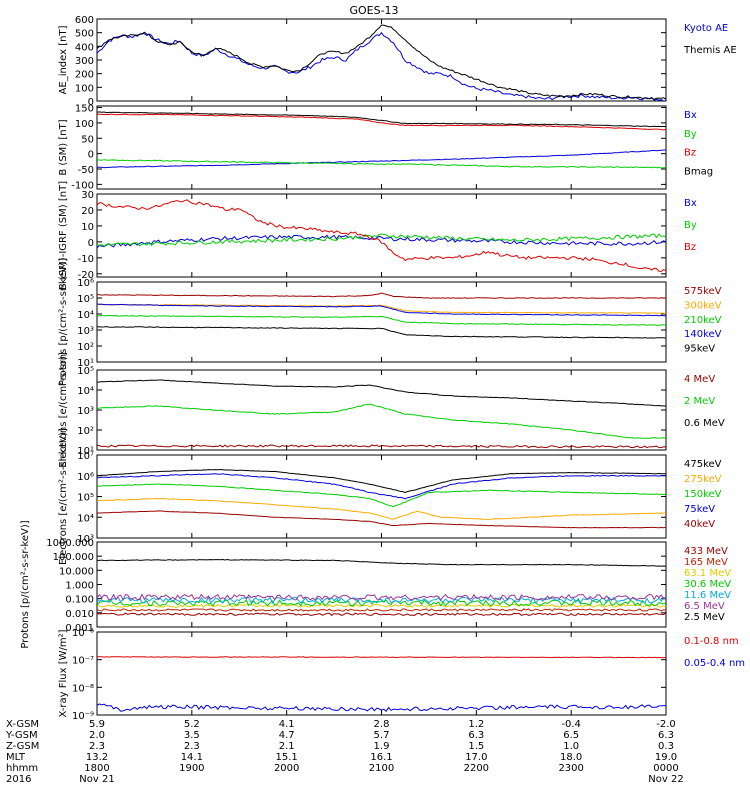 The height and width of the screenshot is (800, 750). What do you see at coordinates (476, 757) in the screenshot?
I see `x-tick-label: 17.0` at bounding box center [476, 757].